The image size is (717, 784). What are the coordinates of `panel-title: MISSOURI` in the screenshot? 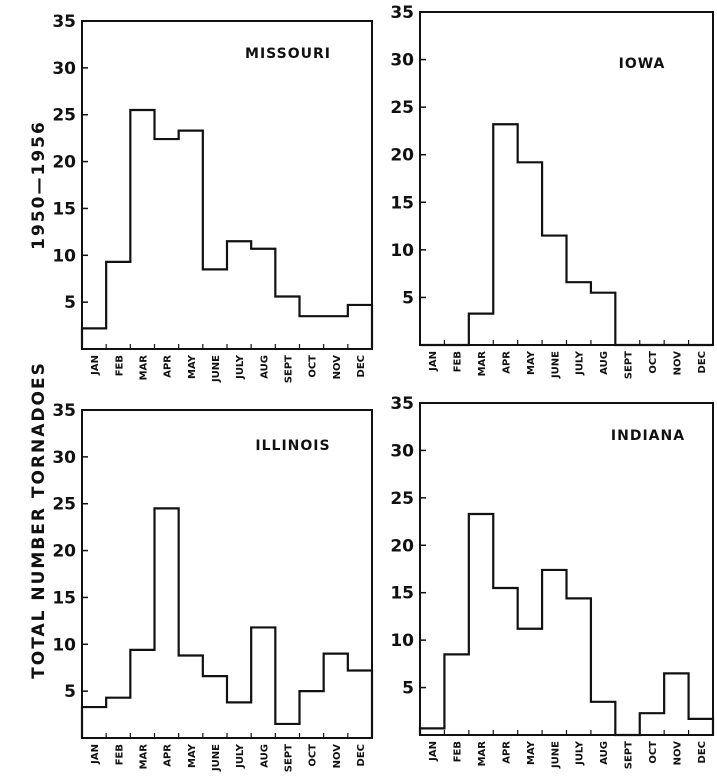 It's located at (288, 54).